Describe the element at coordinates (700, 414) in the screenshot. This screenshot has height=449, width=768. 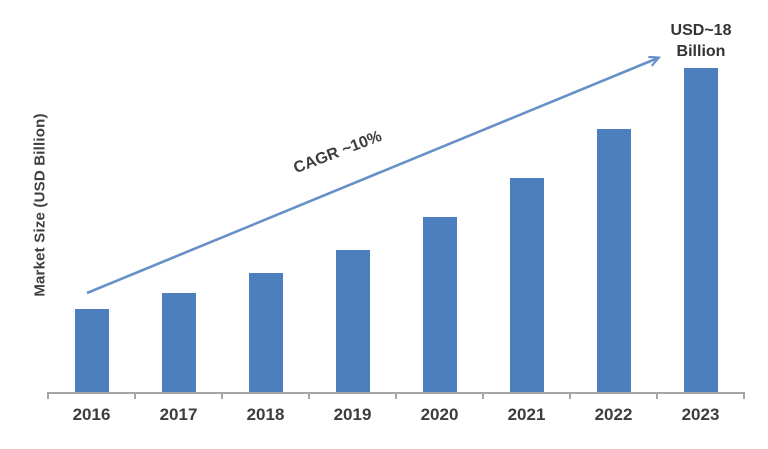
I see `x-axis-label-2023: 2023` at that location.